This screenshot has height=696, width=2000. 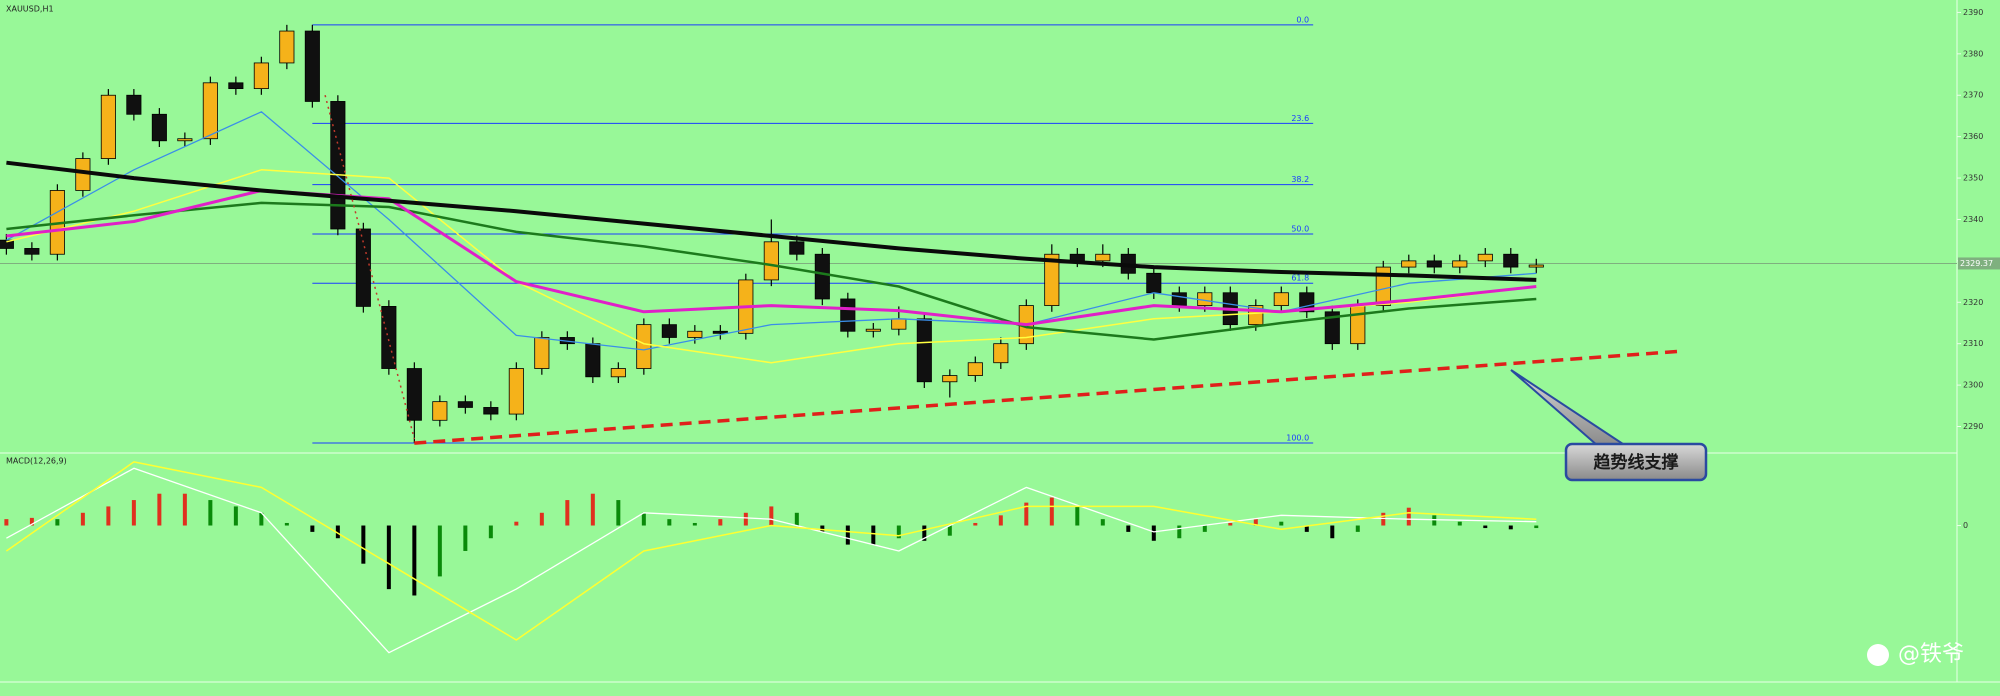 I want to click on fib-label: 23.6, so click(x=1300, y=118).